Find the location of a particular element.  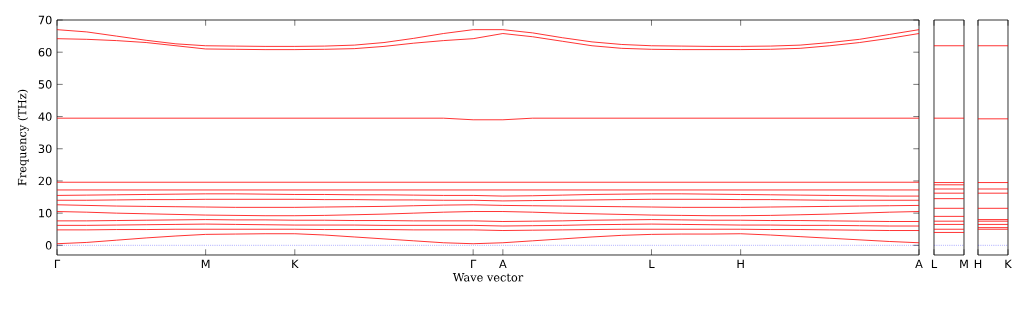

y-tick-label: 50 is located at coordinates (45, 84).